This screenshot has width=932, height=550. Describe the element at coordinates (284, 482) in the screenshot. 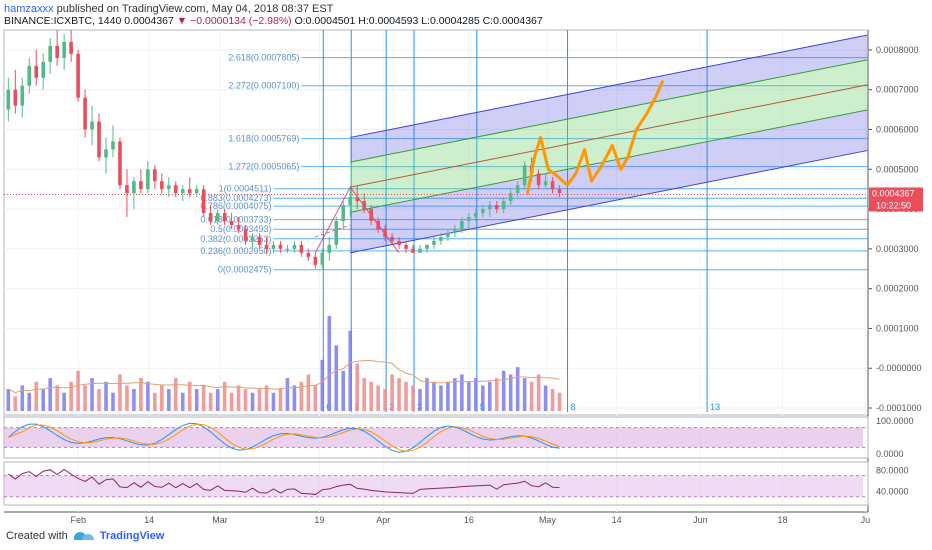

I see `rsi-line` at that location.